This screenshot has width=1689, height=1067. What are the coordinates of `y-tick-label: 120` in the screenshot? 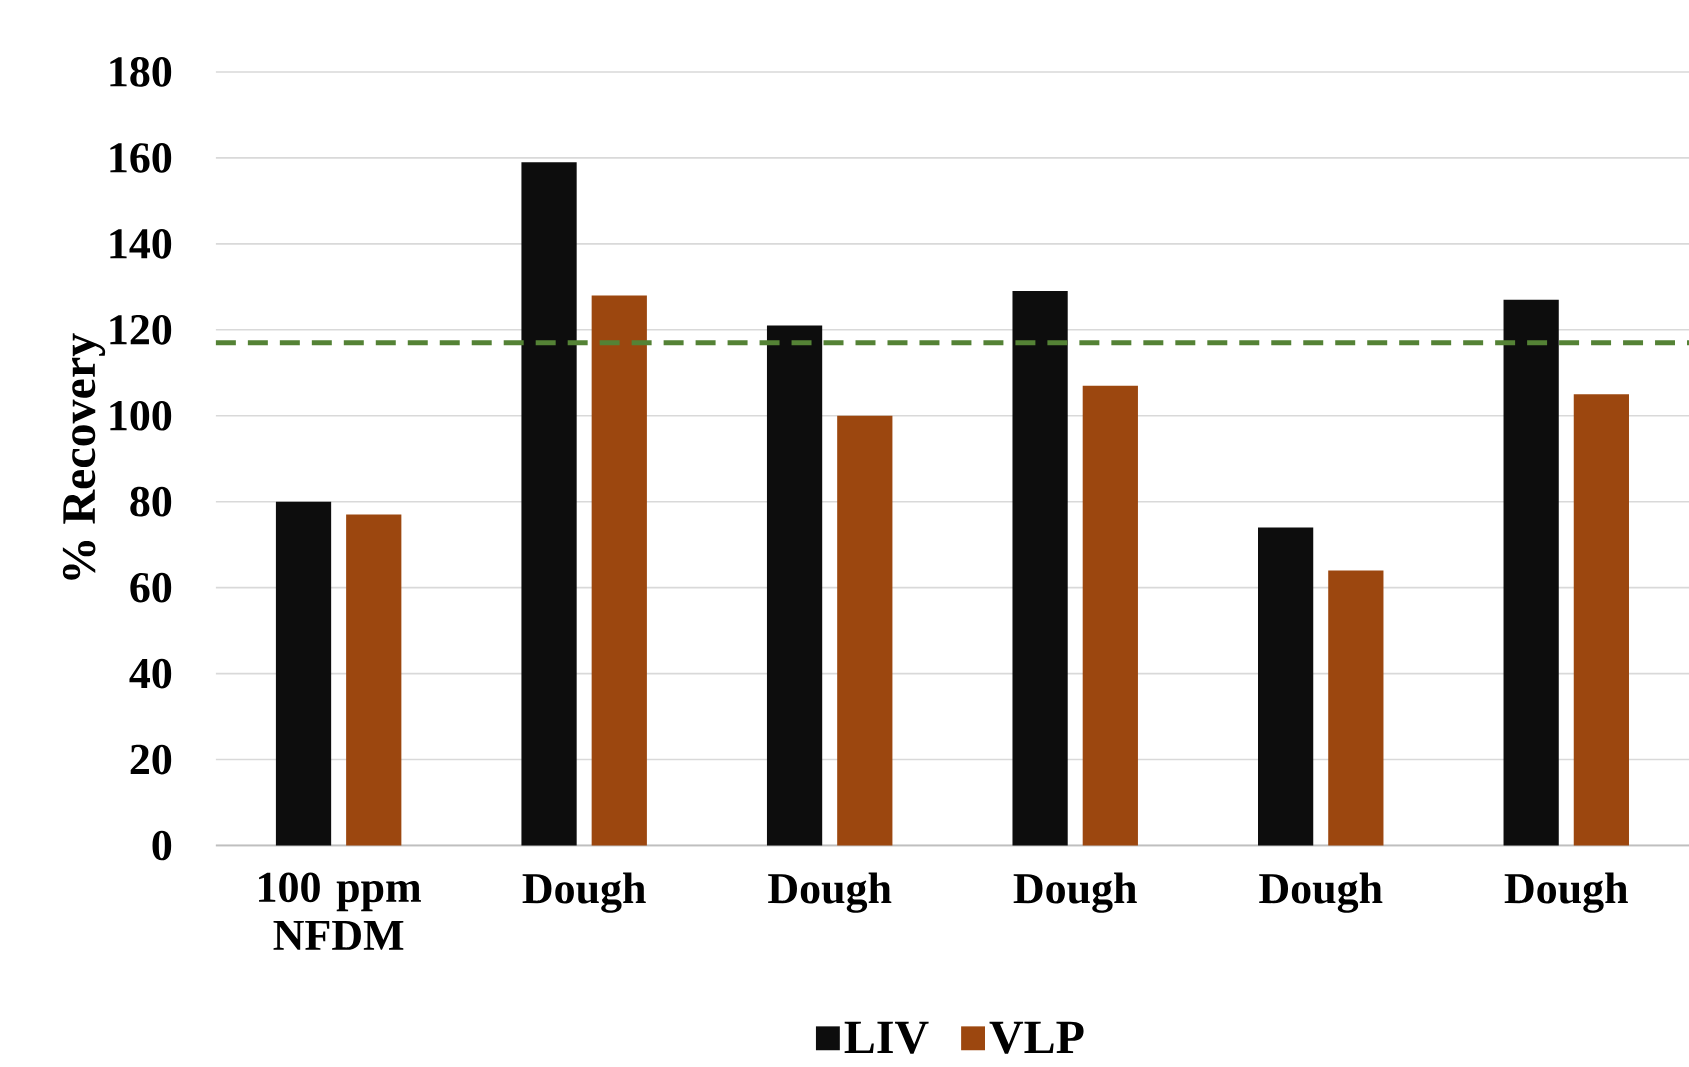 It's located at (141, 329).